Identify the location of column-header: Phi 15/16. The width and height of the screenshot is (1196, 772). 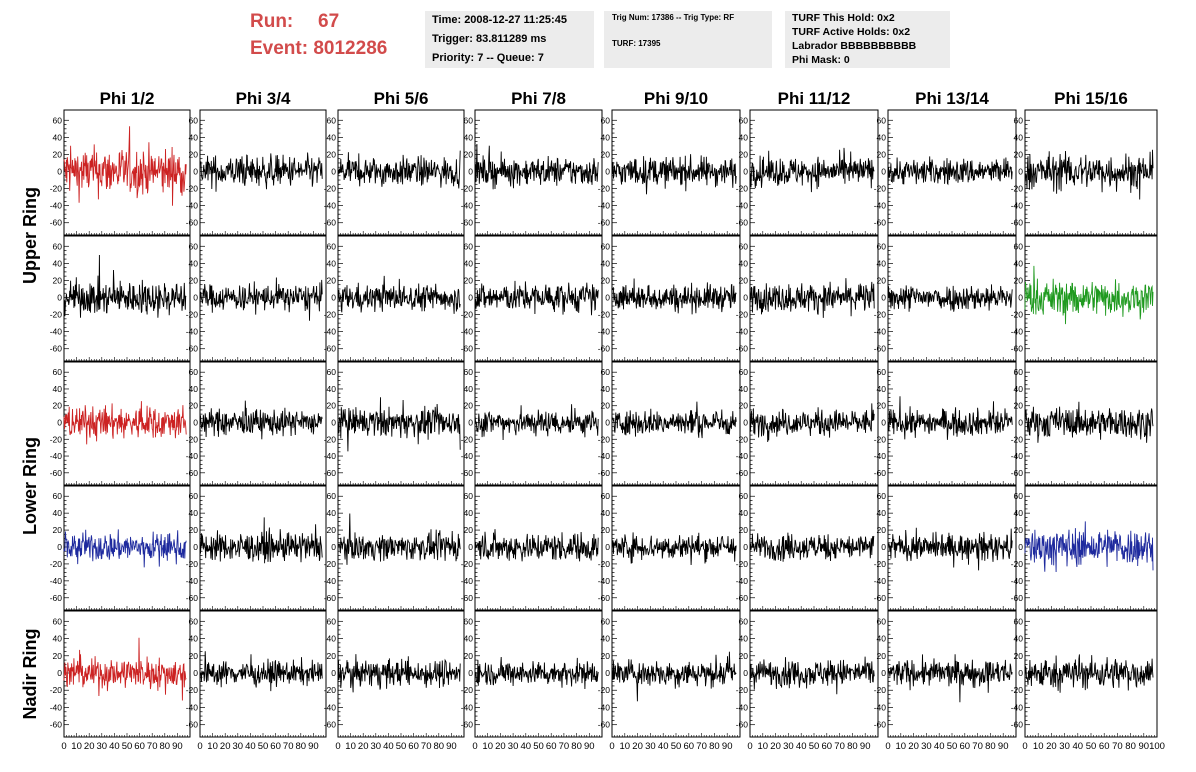
(1091, 98).